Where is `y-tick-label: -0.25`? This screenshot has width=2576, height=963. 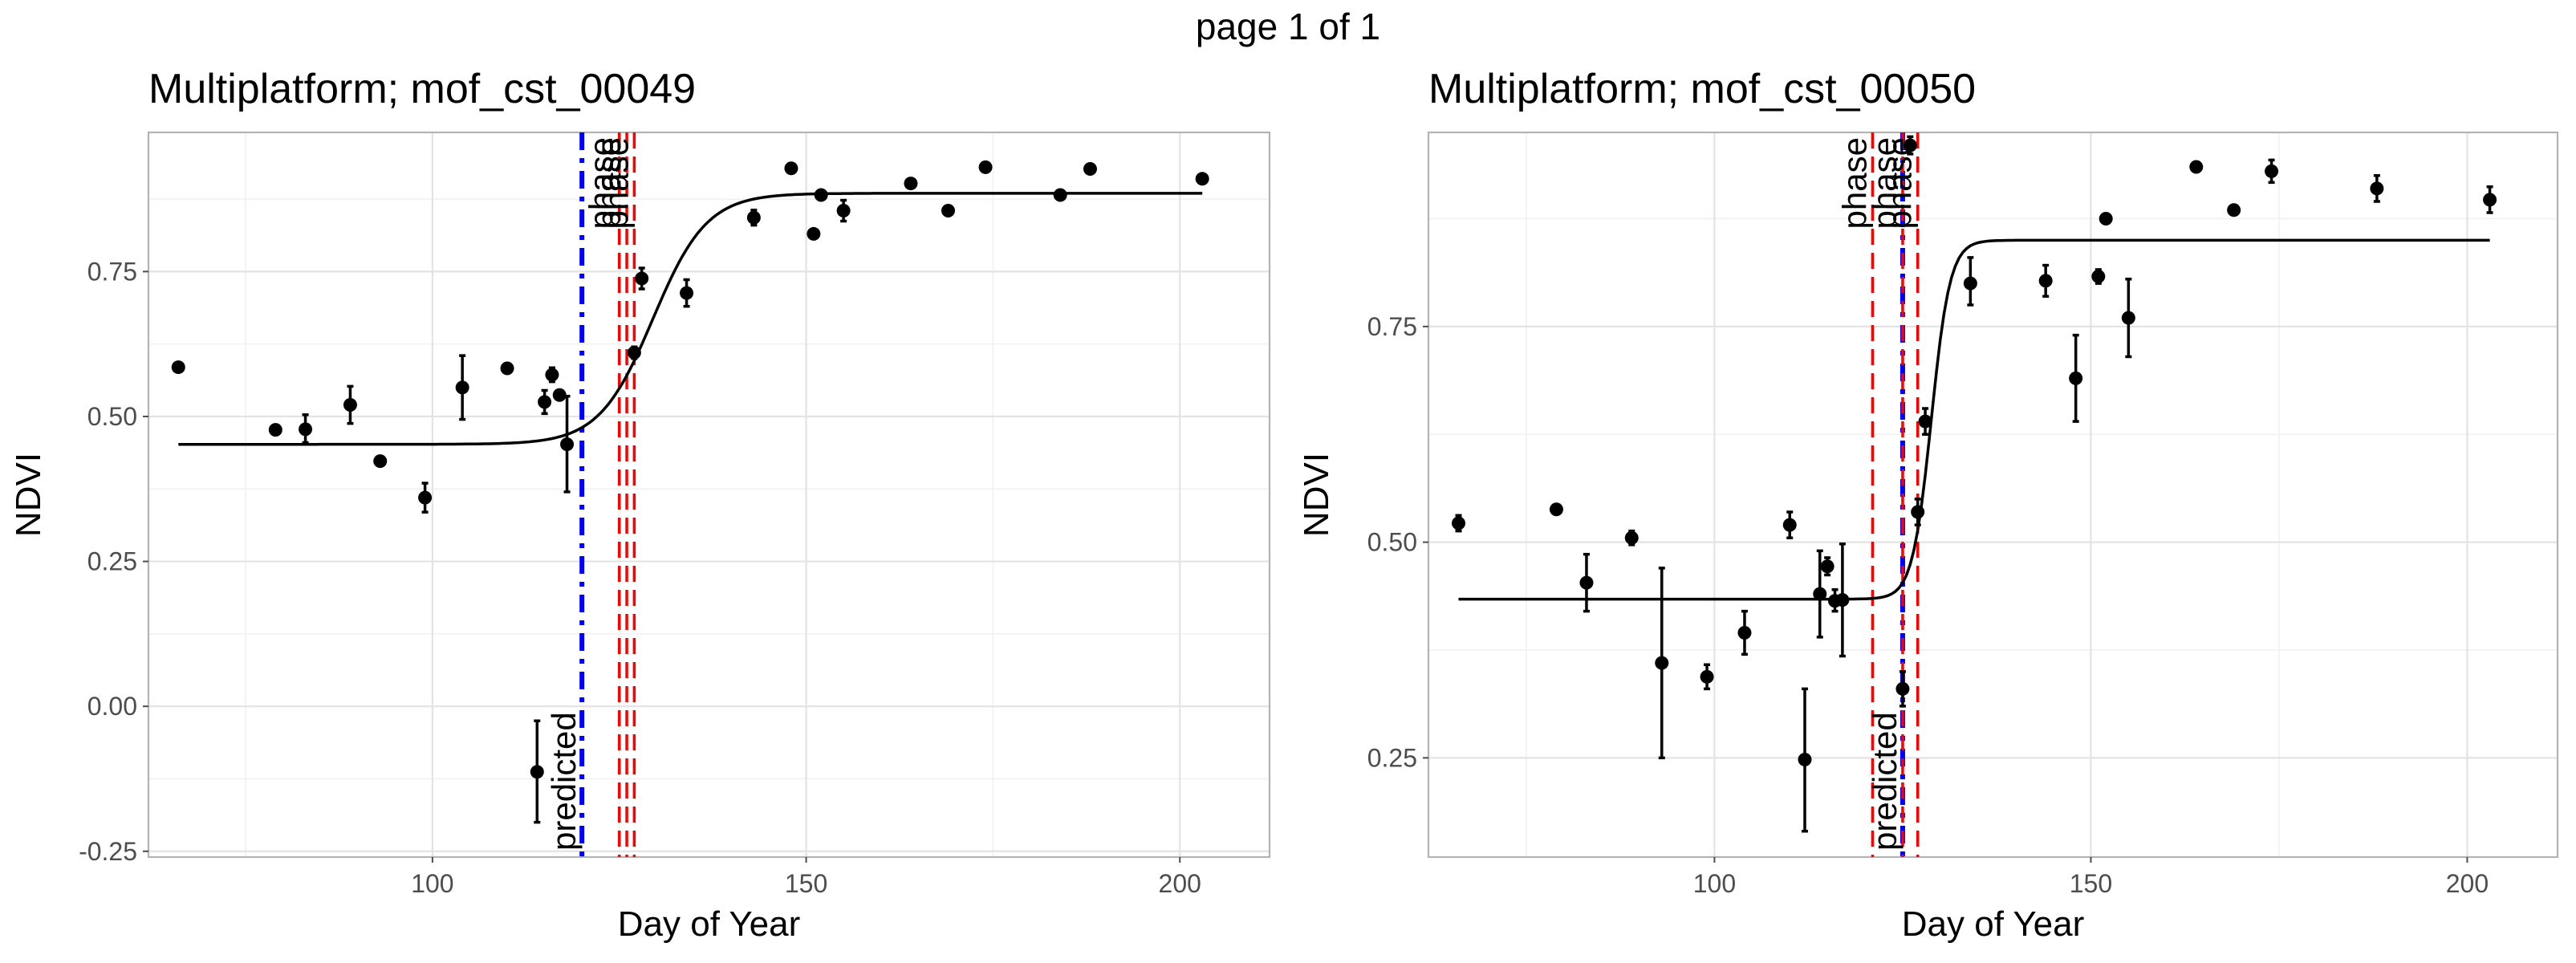
y-tick-label: -0.25 is located at coordinates (108, 851).